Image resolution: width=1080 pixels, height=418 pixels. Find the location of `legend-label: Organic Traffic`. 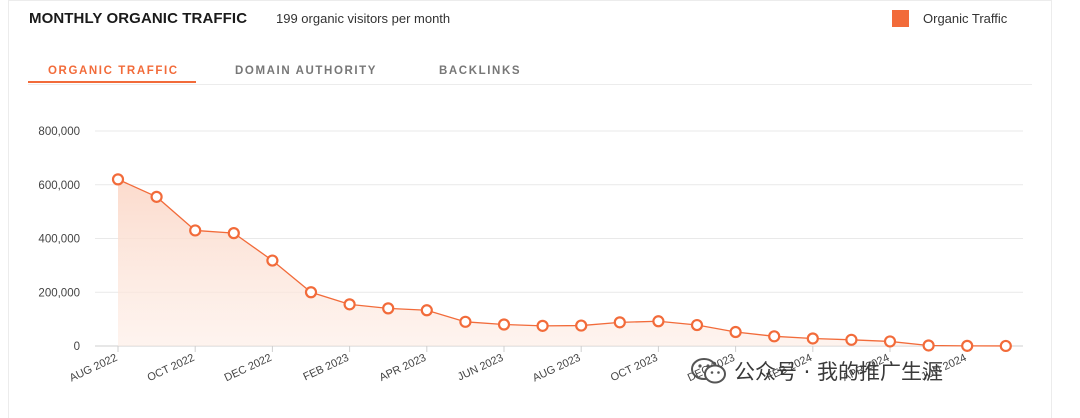

legend-label: Organic Traffic is located at coordinates (965, 18).